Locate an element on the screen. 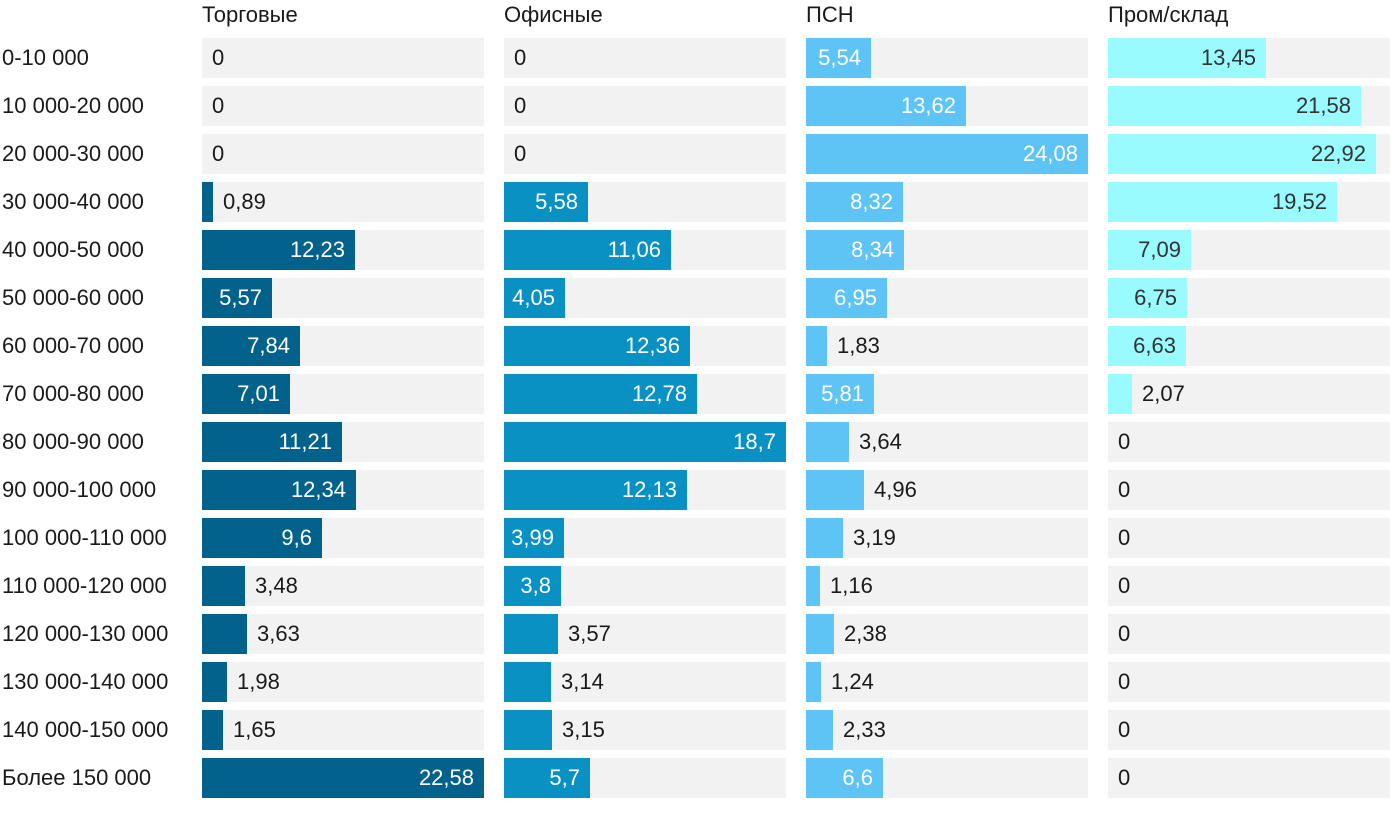 This screenshot has height=814, width=1400. bar-track: 22,58 is located at coordinates (343, 778).